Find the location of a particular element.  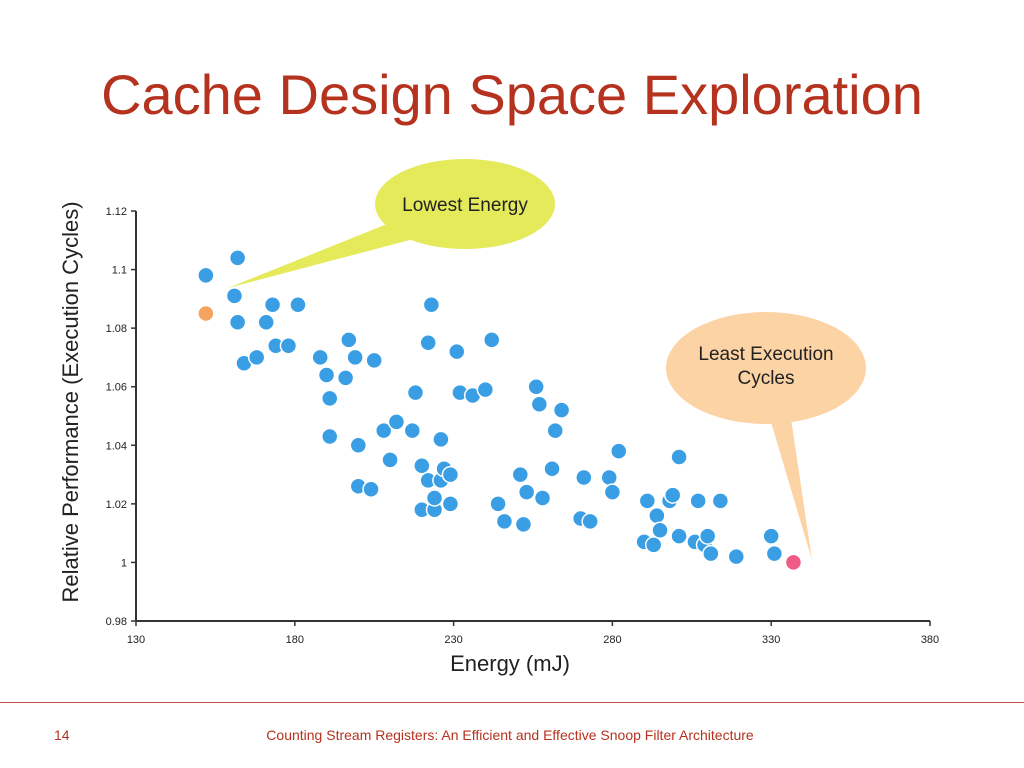

callout-lowest-energy-pointer is located at coordinates (334, 255).